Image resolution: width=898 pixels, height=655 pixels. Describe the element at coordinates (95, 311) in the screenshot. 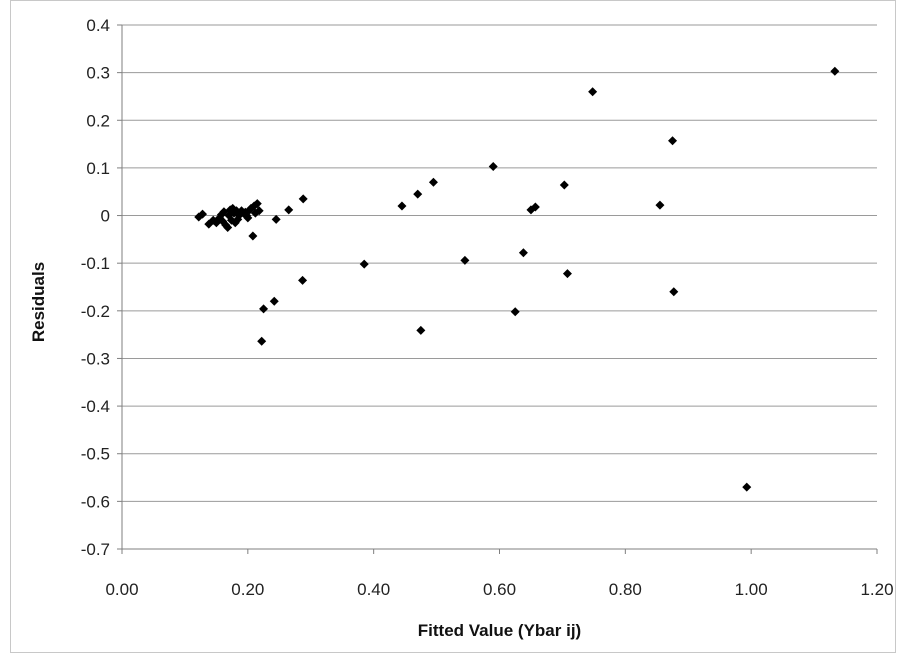

I see `y-tick-label: -0.2` at that location.